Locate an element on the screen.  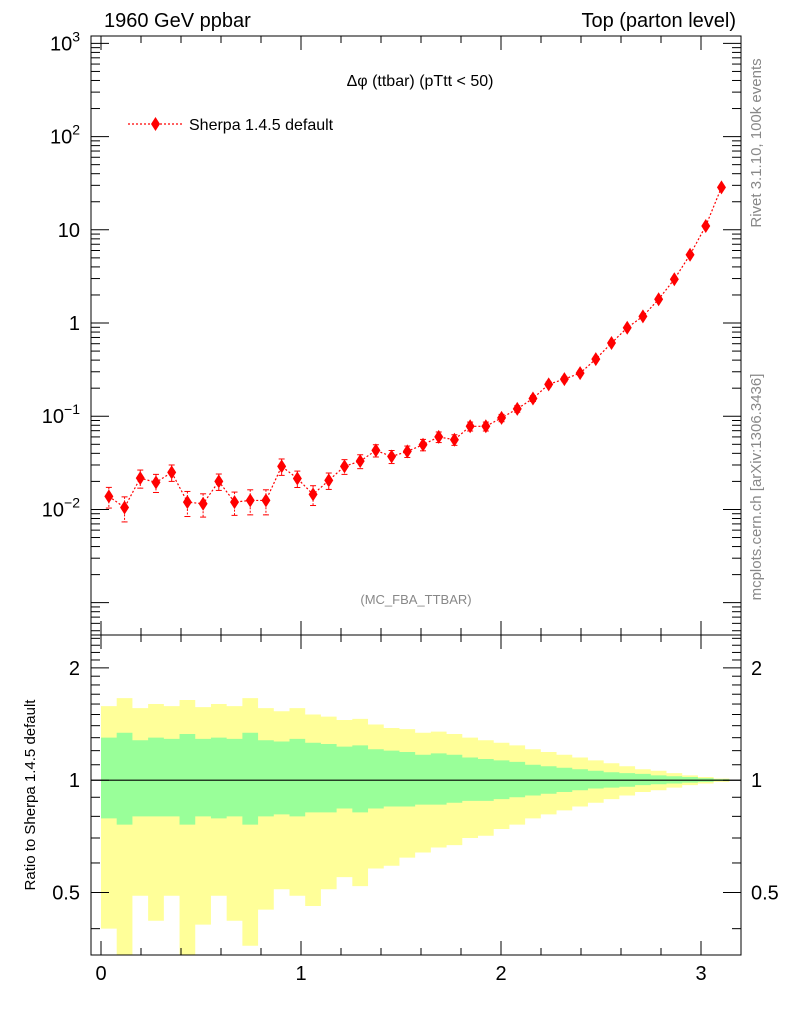
ratio-y-tick-label-right: 0.5 is located at coordinates (765, 894).